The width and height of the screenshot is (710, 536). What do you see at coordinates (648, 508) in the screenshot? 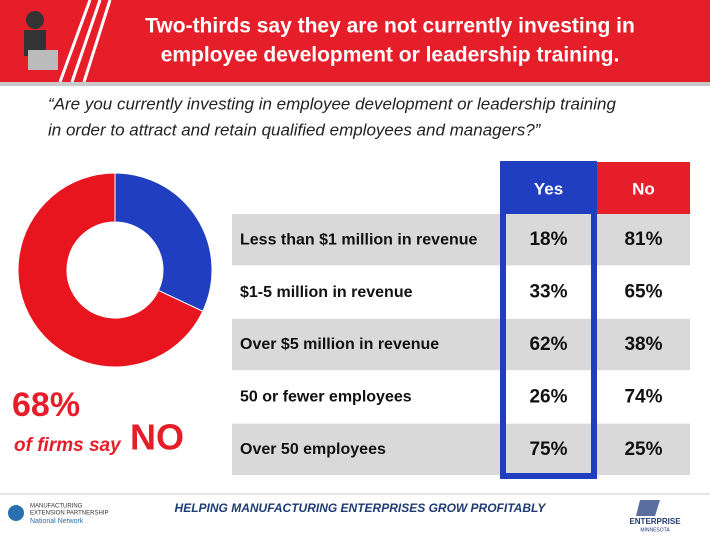
I see `enterprise-logo` at bounding box center [648, 508].